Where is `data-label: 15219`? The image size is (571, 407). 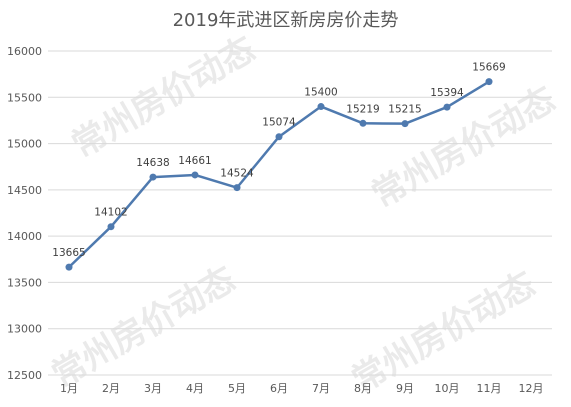 data-label: 15219 is located at coordinates (362, 109).